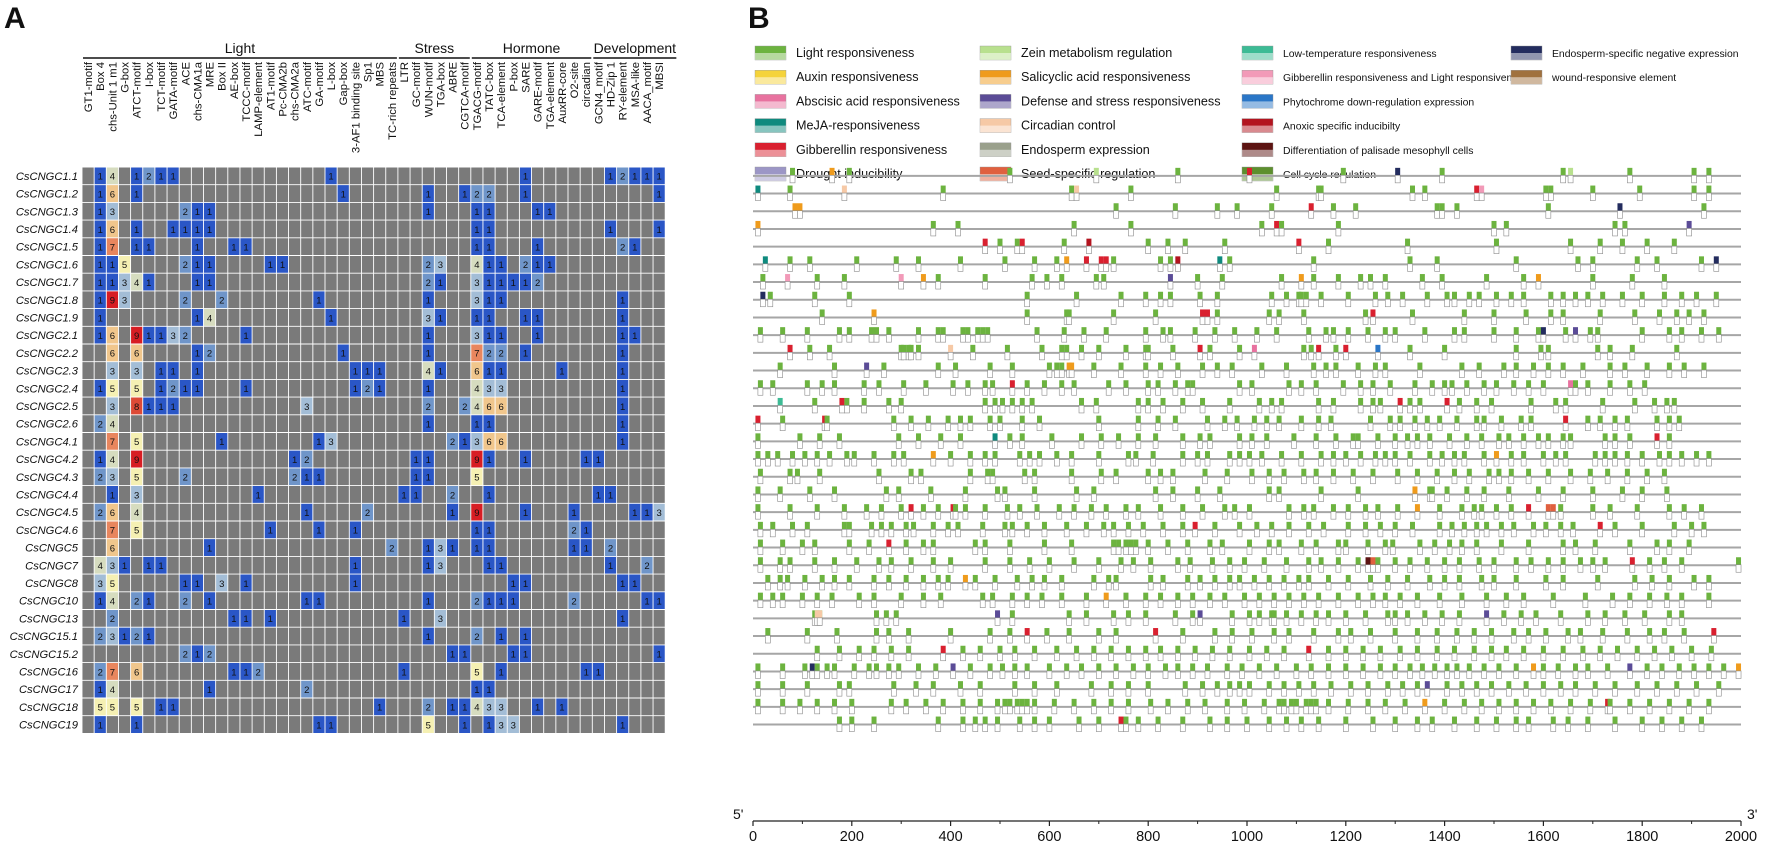 Image resolution: width=1772 pixels, height=847 pixels. Describe the element at coordinates (296, 91) in the screenshot. I see `column-label: chs-CMA2a` at that location.